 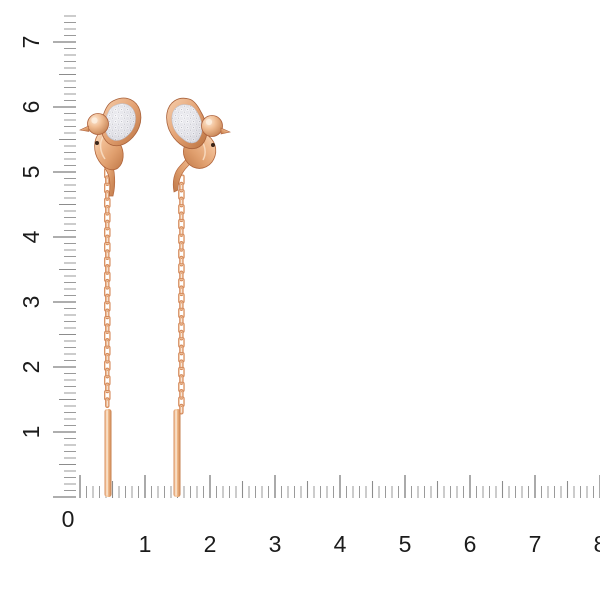 I want to click on v-ruler-label-6: 6, so click(x=31, y=107).